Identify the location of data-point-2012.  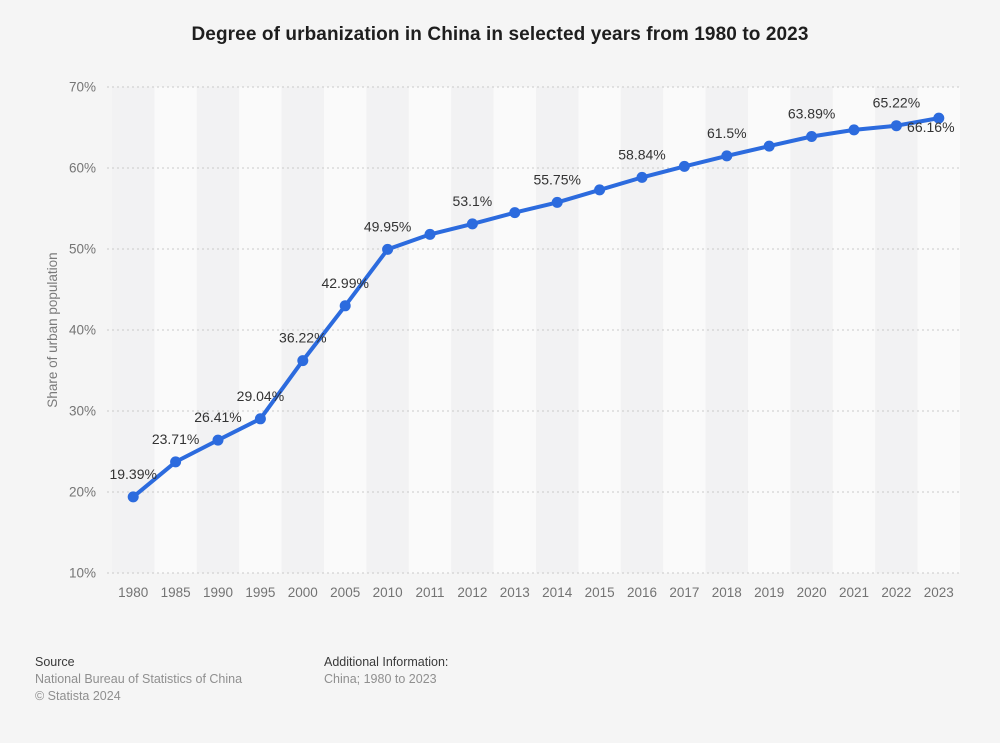
(472, 224).